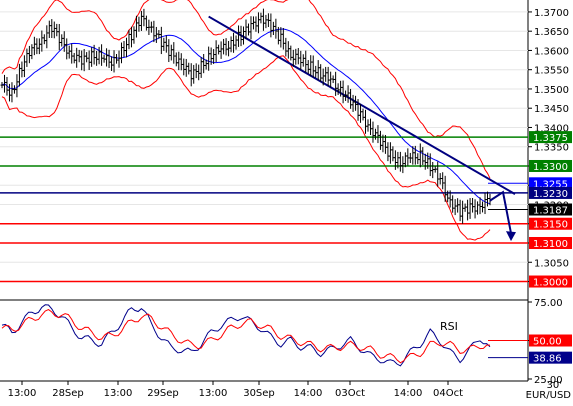 This screenshot has height=406, width=573. What do you see at coordinates (163, 393) in the screenshot?
I see `x-tick-label: 29Sep` at bounding box center [163, 393].